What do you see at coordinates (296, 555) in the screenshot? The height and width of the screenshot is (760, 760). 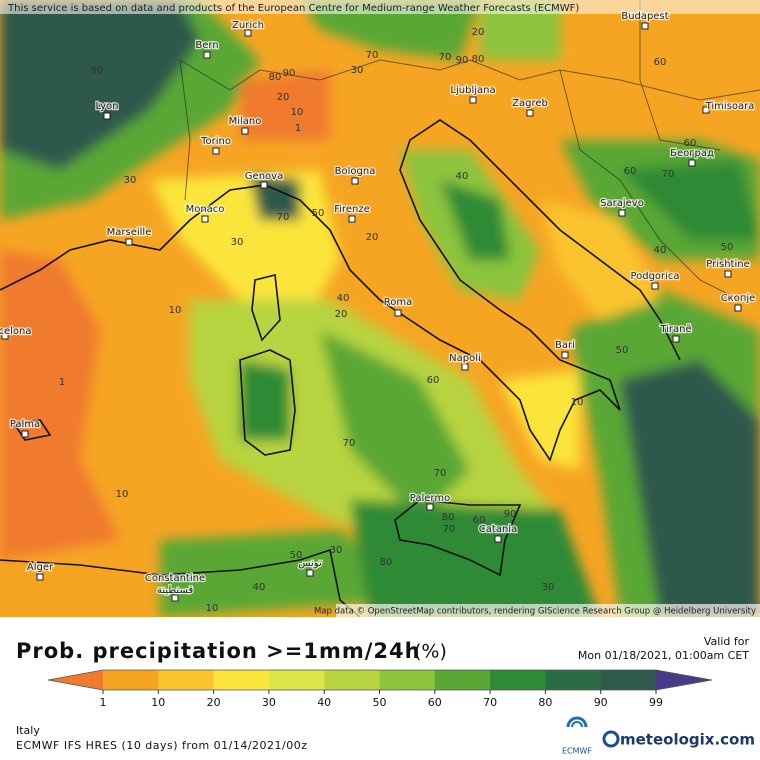 I see `contour-label: 50` at bounding box center [296, 555].